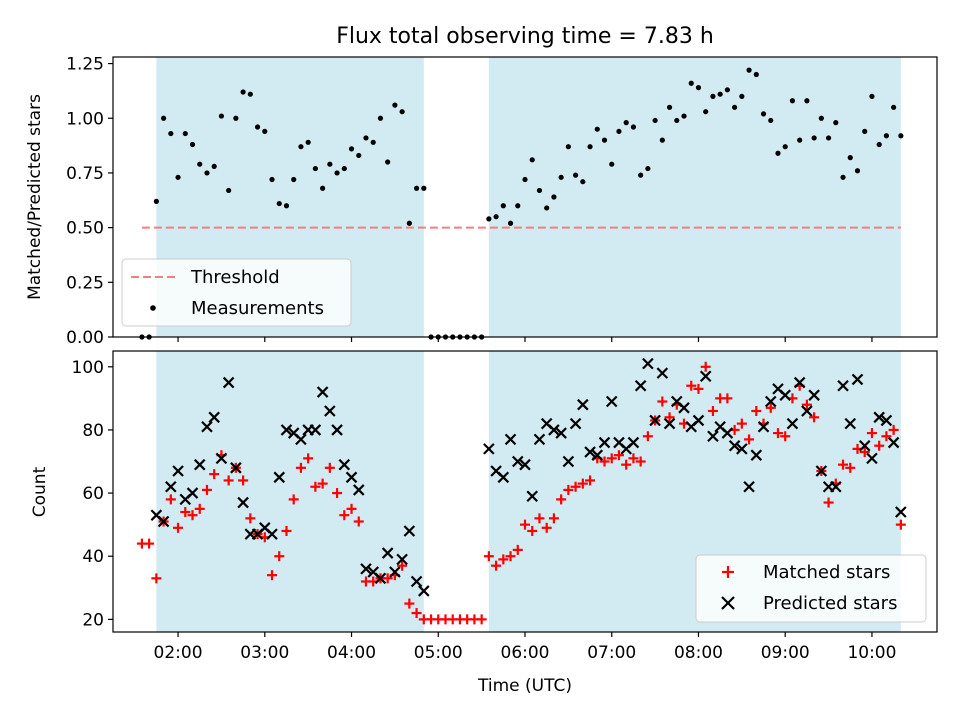  What do you see at coordinates (85, 229) in the screenshot?
I see `top-y-tick-label: 0.50` at bounding box center [85, 229].